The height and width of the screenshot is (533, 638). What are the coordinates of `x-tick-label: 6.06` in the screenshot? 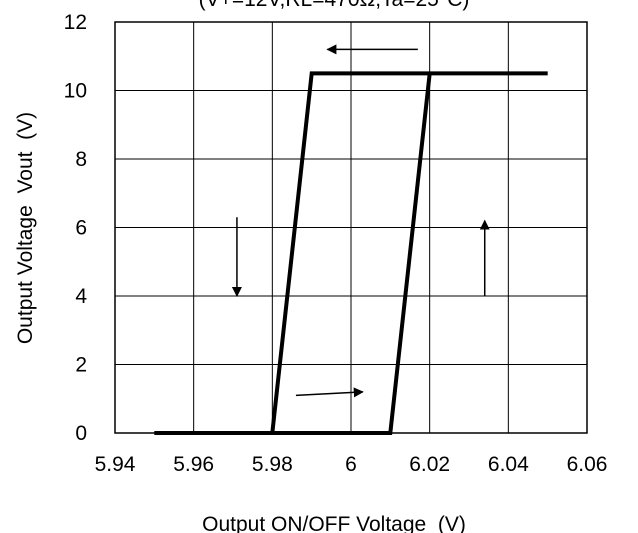 It's located at (587, 464).